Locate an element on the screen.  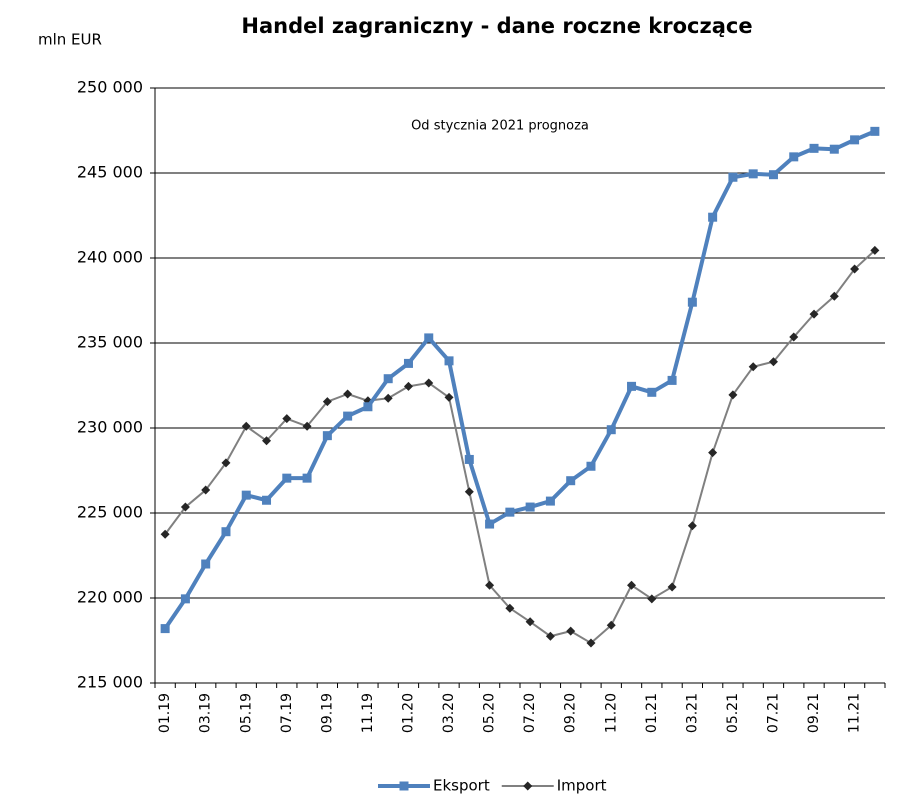
legend-label: Eksport is located at coordinates (461, 785).